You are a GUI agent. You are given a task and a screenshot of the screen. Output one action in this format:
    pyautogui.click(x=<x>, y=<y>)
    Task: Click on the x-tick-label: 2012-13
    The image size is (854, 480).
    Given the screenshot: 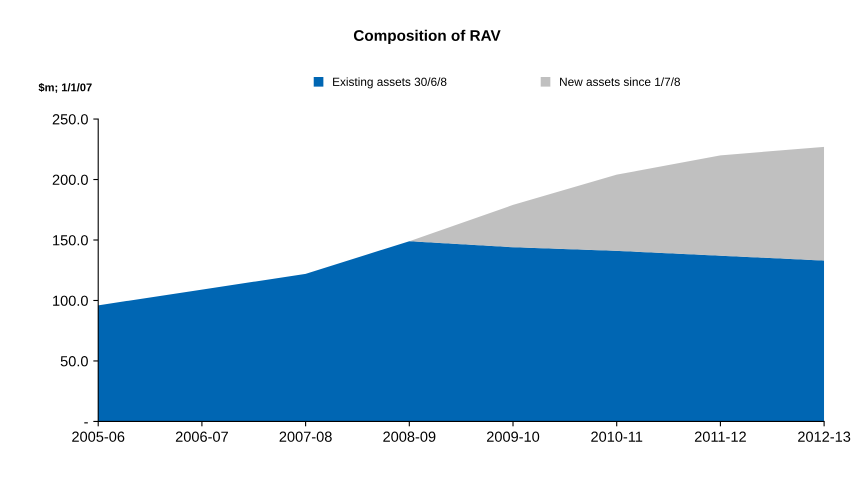 What is the action you would take?
    pyautogui.click(x=824, y=437)
    